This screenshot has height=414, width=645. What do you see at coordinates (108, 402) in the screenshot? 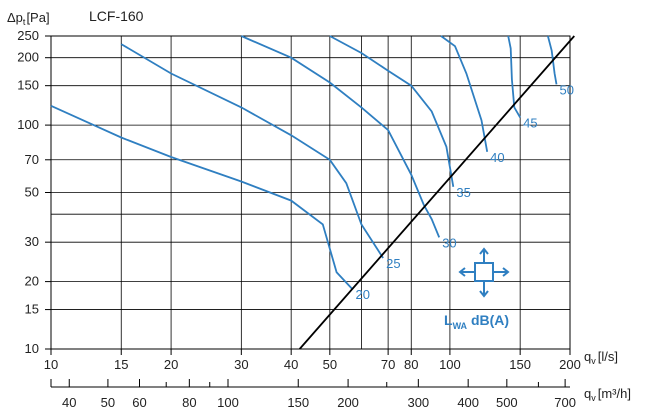
I see `x2-tick-label: 50` at bounding box center [108, 402].